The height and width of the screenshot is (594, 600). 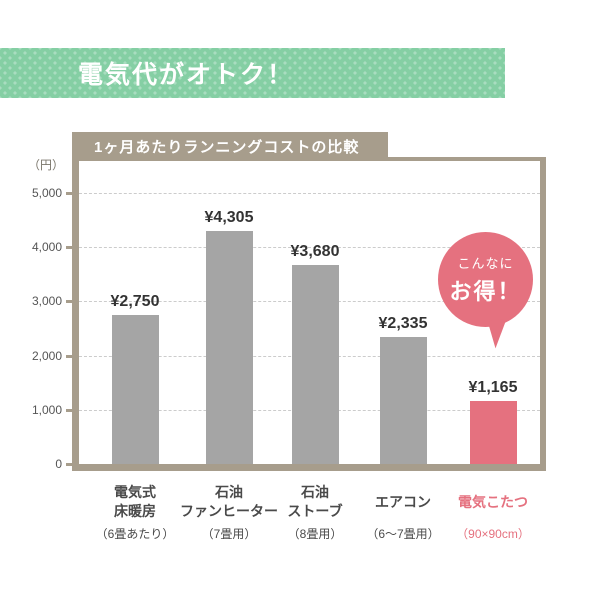 I want to click on bar-value-label: ¥1,165, so click(x=493, y=387).